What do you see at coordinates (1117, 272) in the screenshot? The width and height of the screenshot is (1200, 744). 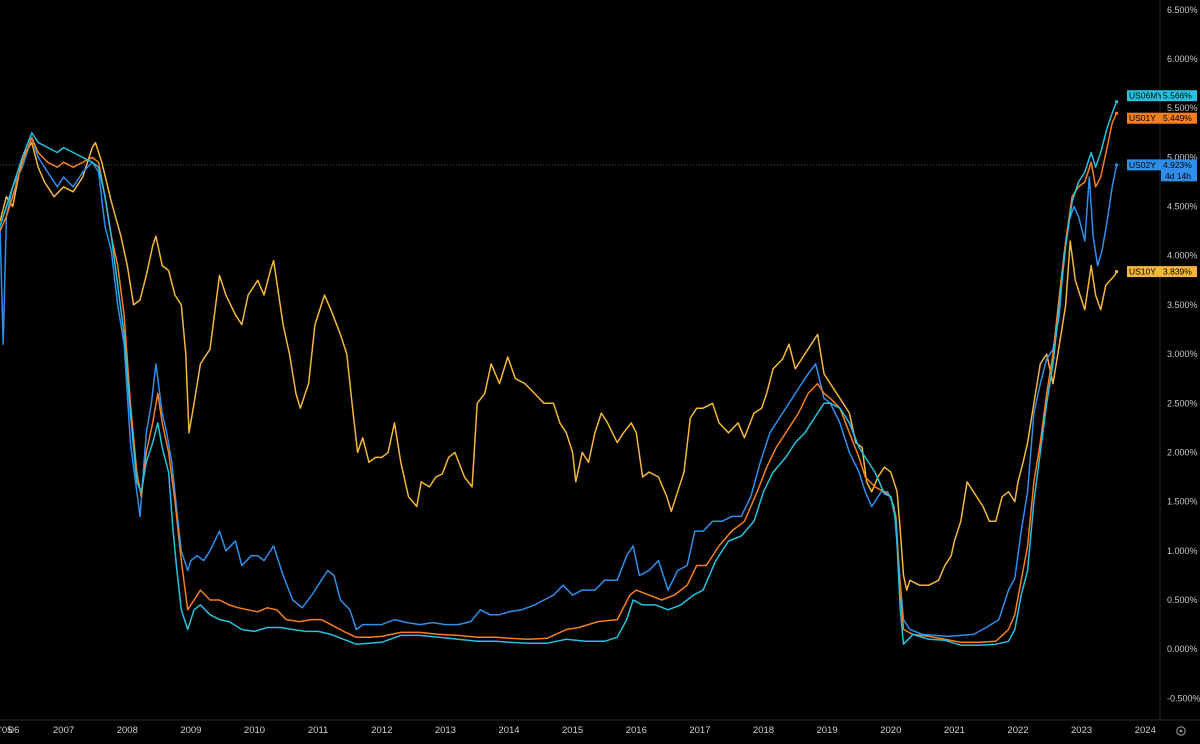 I see `series-last-point-us10y` at bounding box center [1117, 272].